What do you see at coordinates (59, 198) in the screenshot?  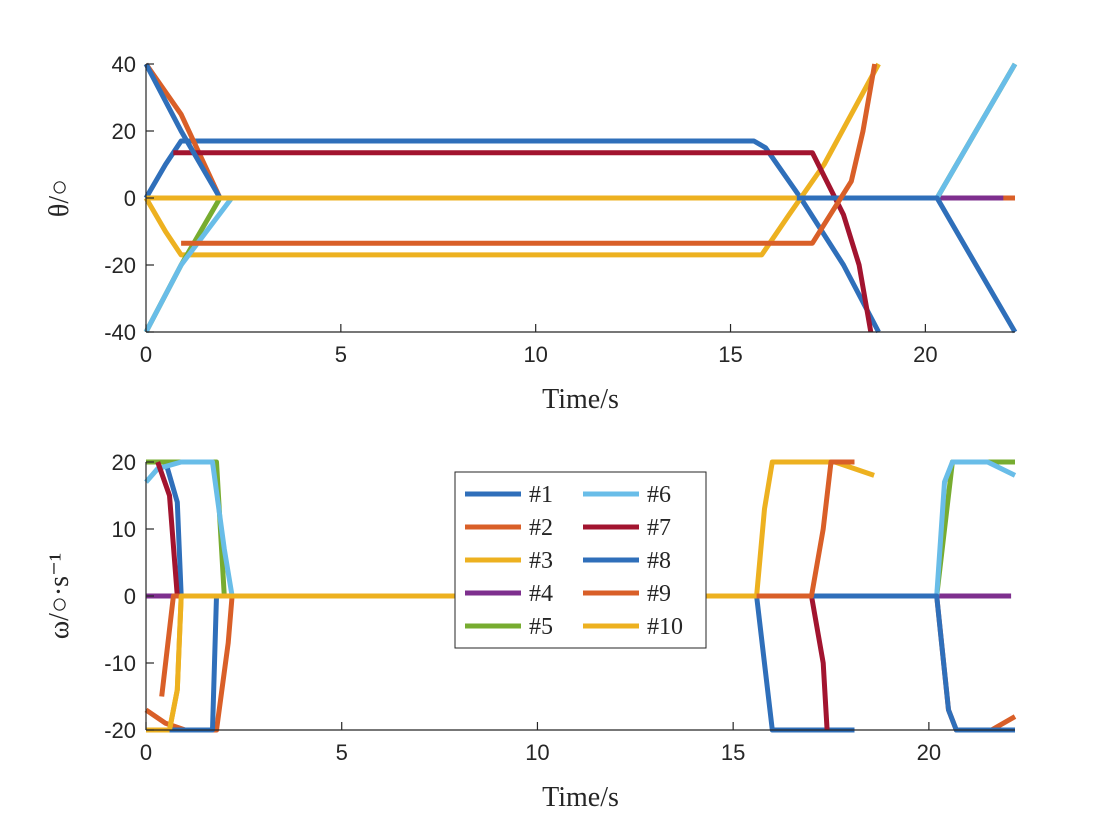 I see `y-axis-label: θ/○` at bounding box center [59, 198].